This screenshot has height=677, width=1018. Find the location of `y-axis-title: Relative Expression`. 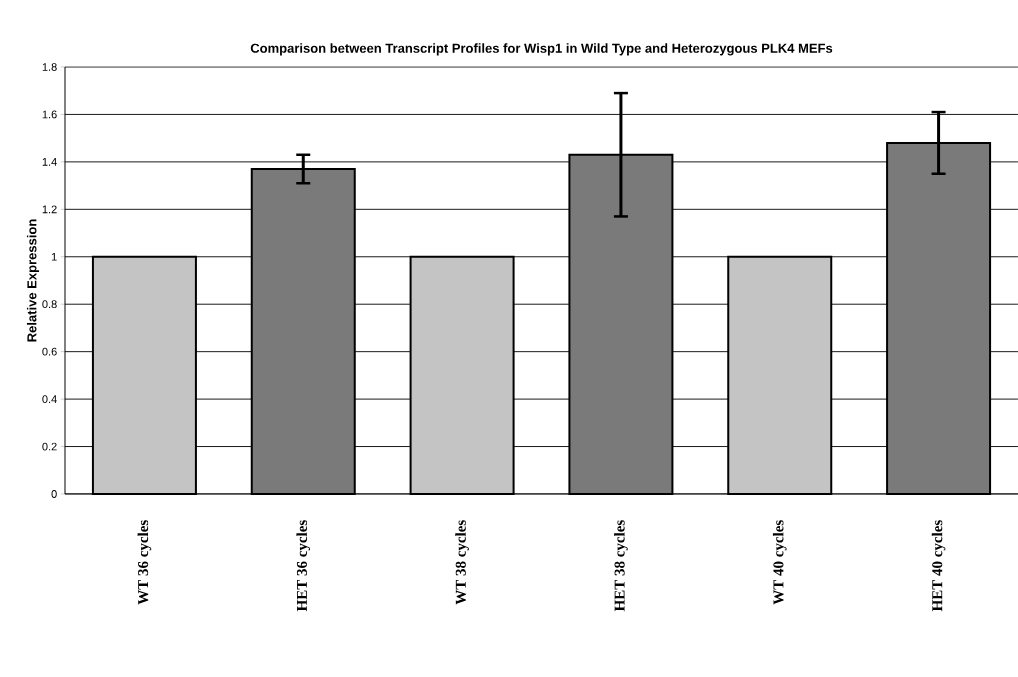

y-axis-title: Relative Expression is located at coordinates (33, 280).